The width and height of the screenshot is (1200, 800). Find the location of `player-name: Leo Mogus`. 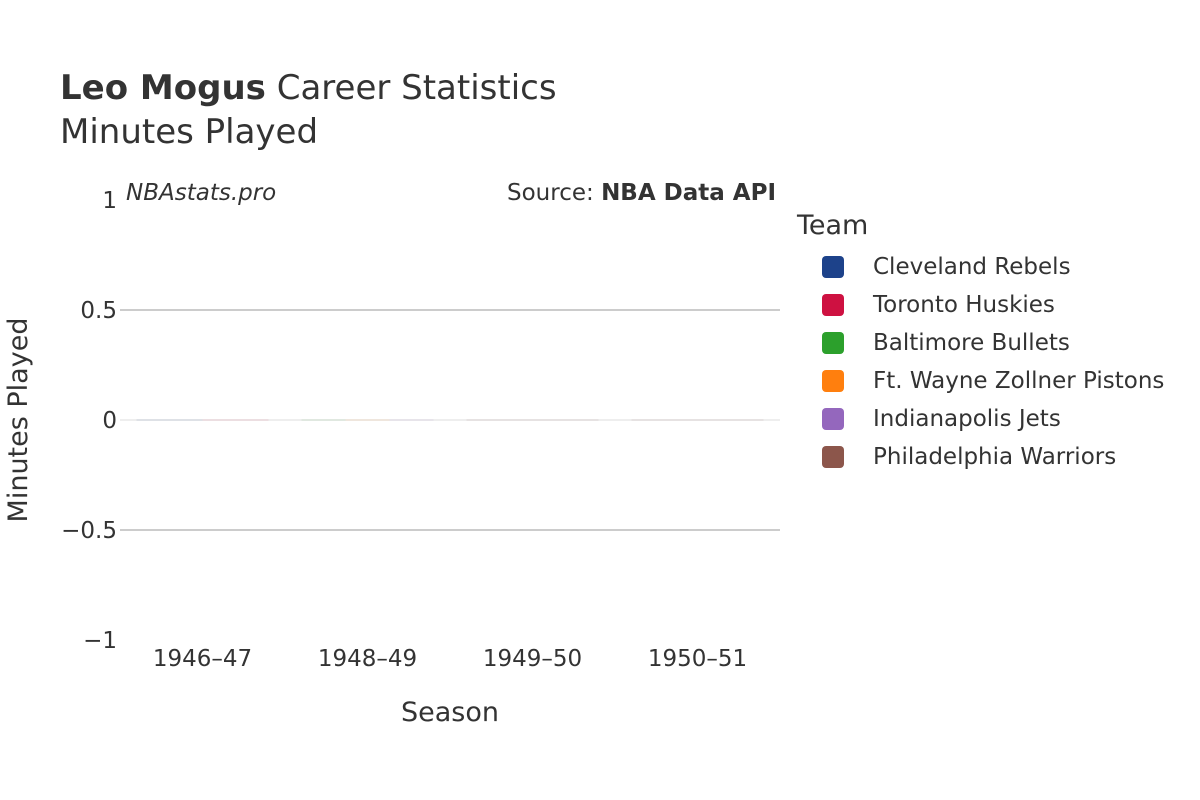

player-name: Leo Mogus is located at coordinates (163, 88).